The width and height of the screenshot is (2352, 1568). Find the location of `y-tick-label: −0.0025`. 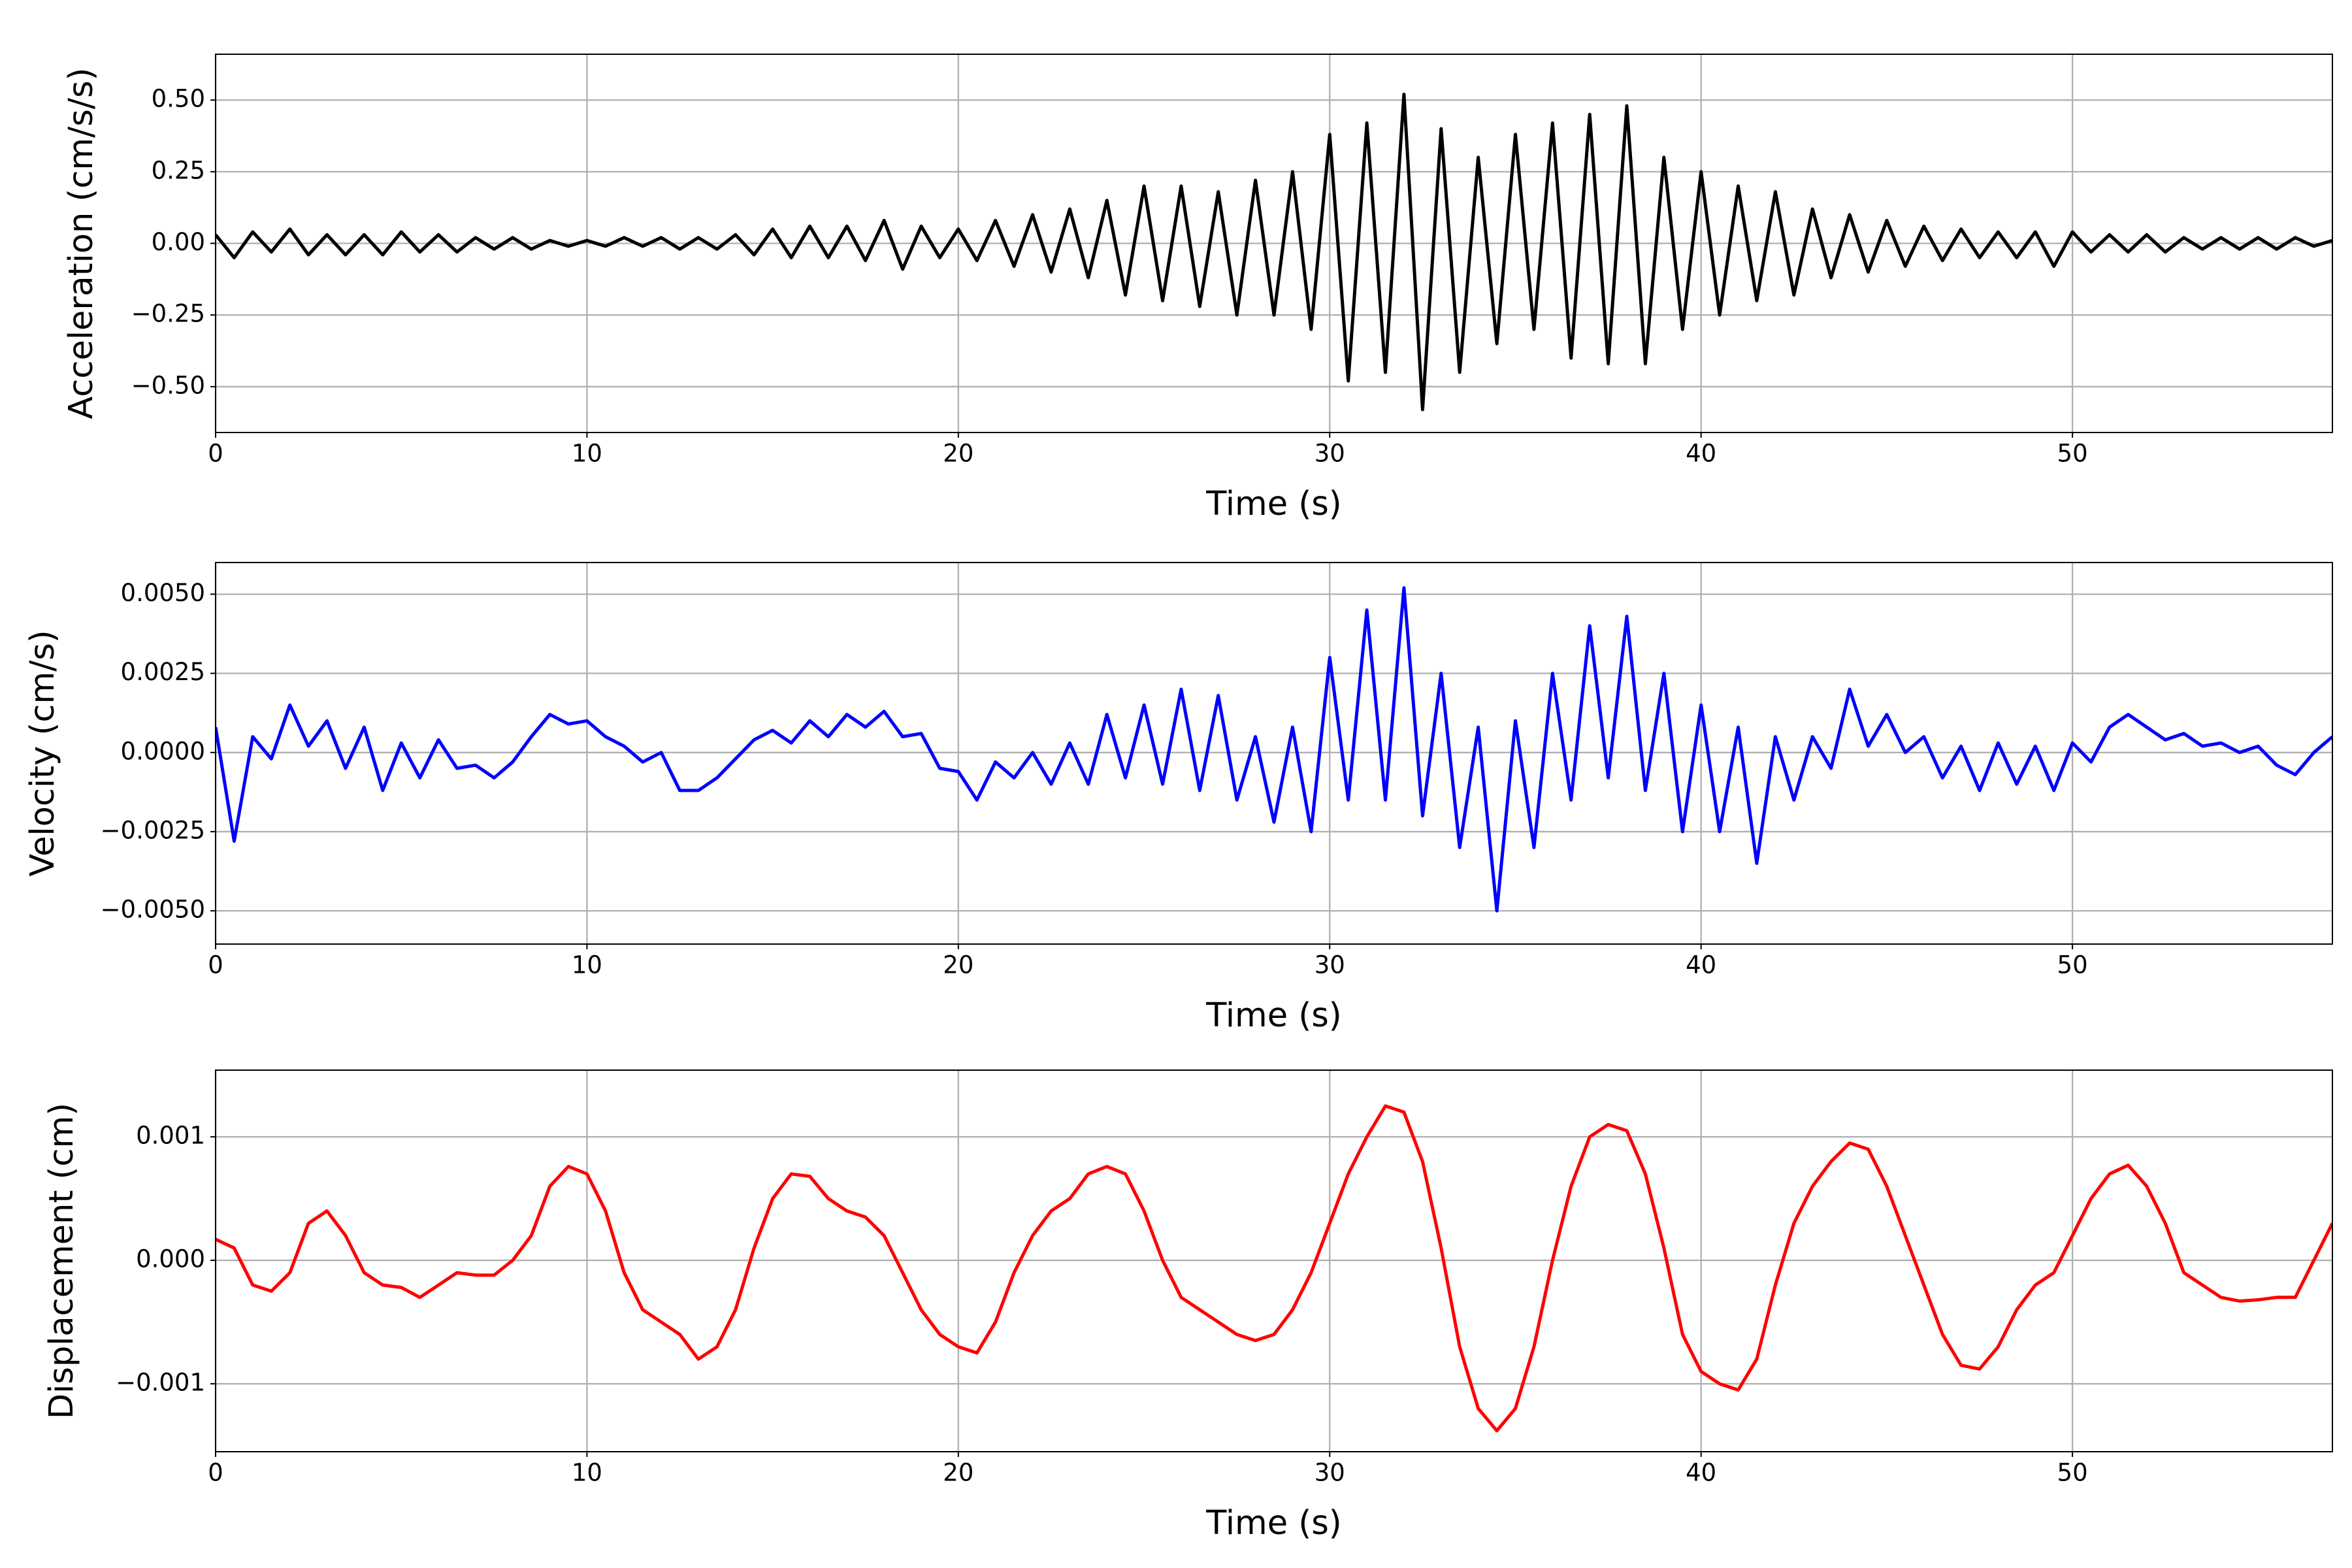

y-tick-label: −0.0025 is located at coordinates (153, 830).